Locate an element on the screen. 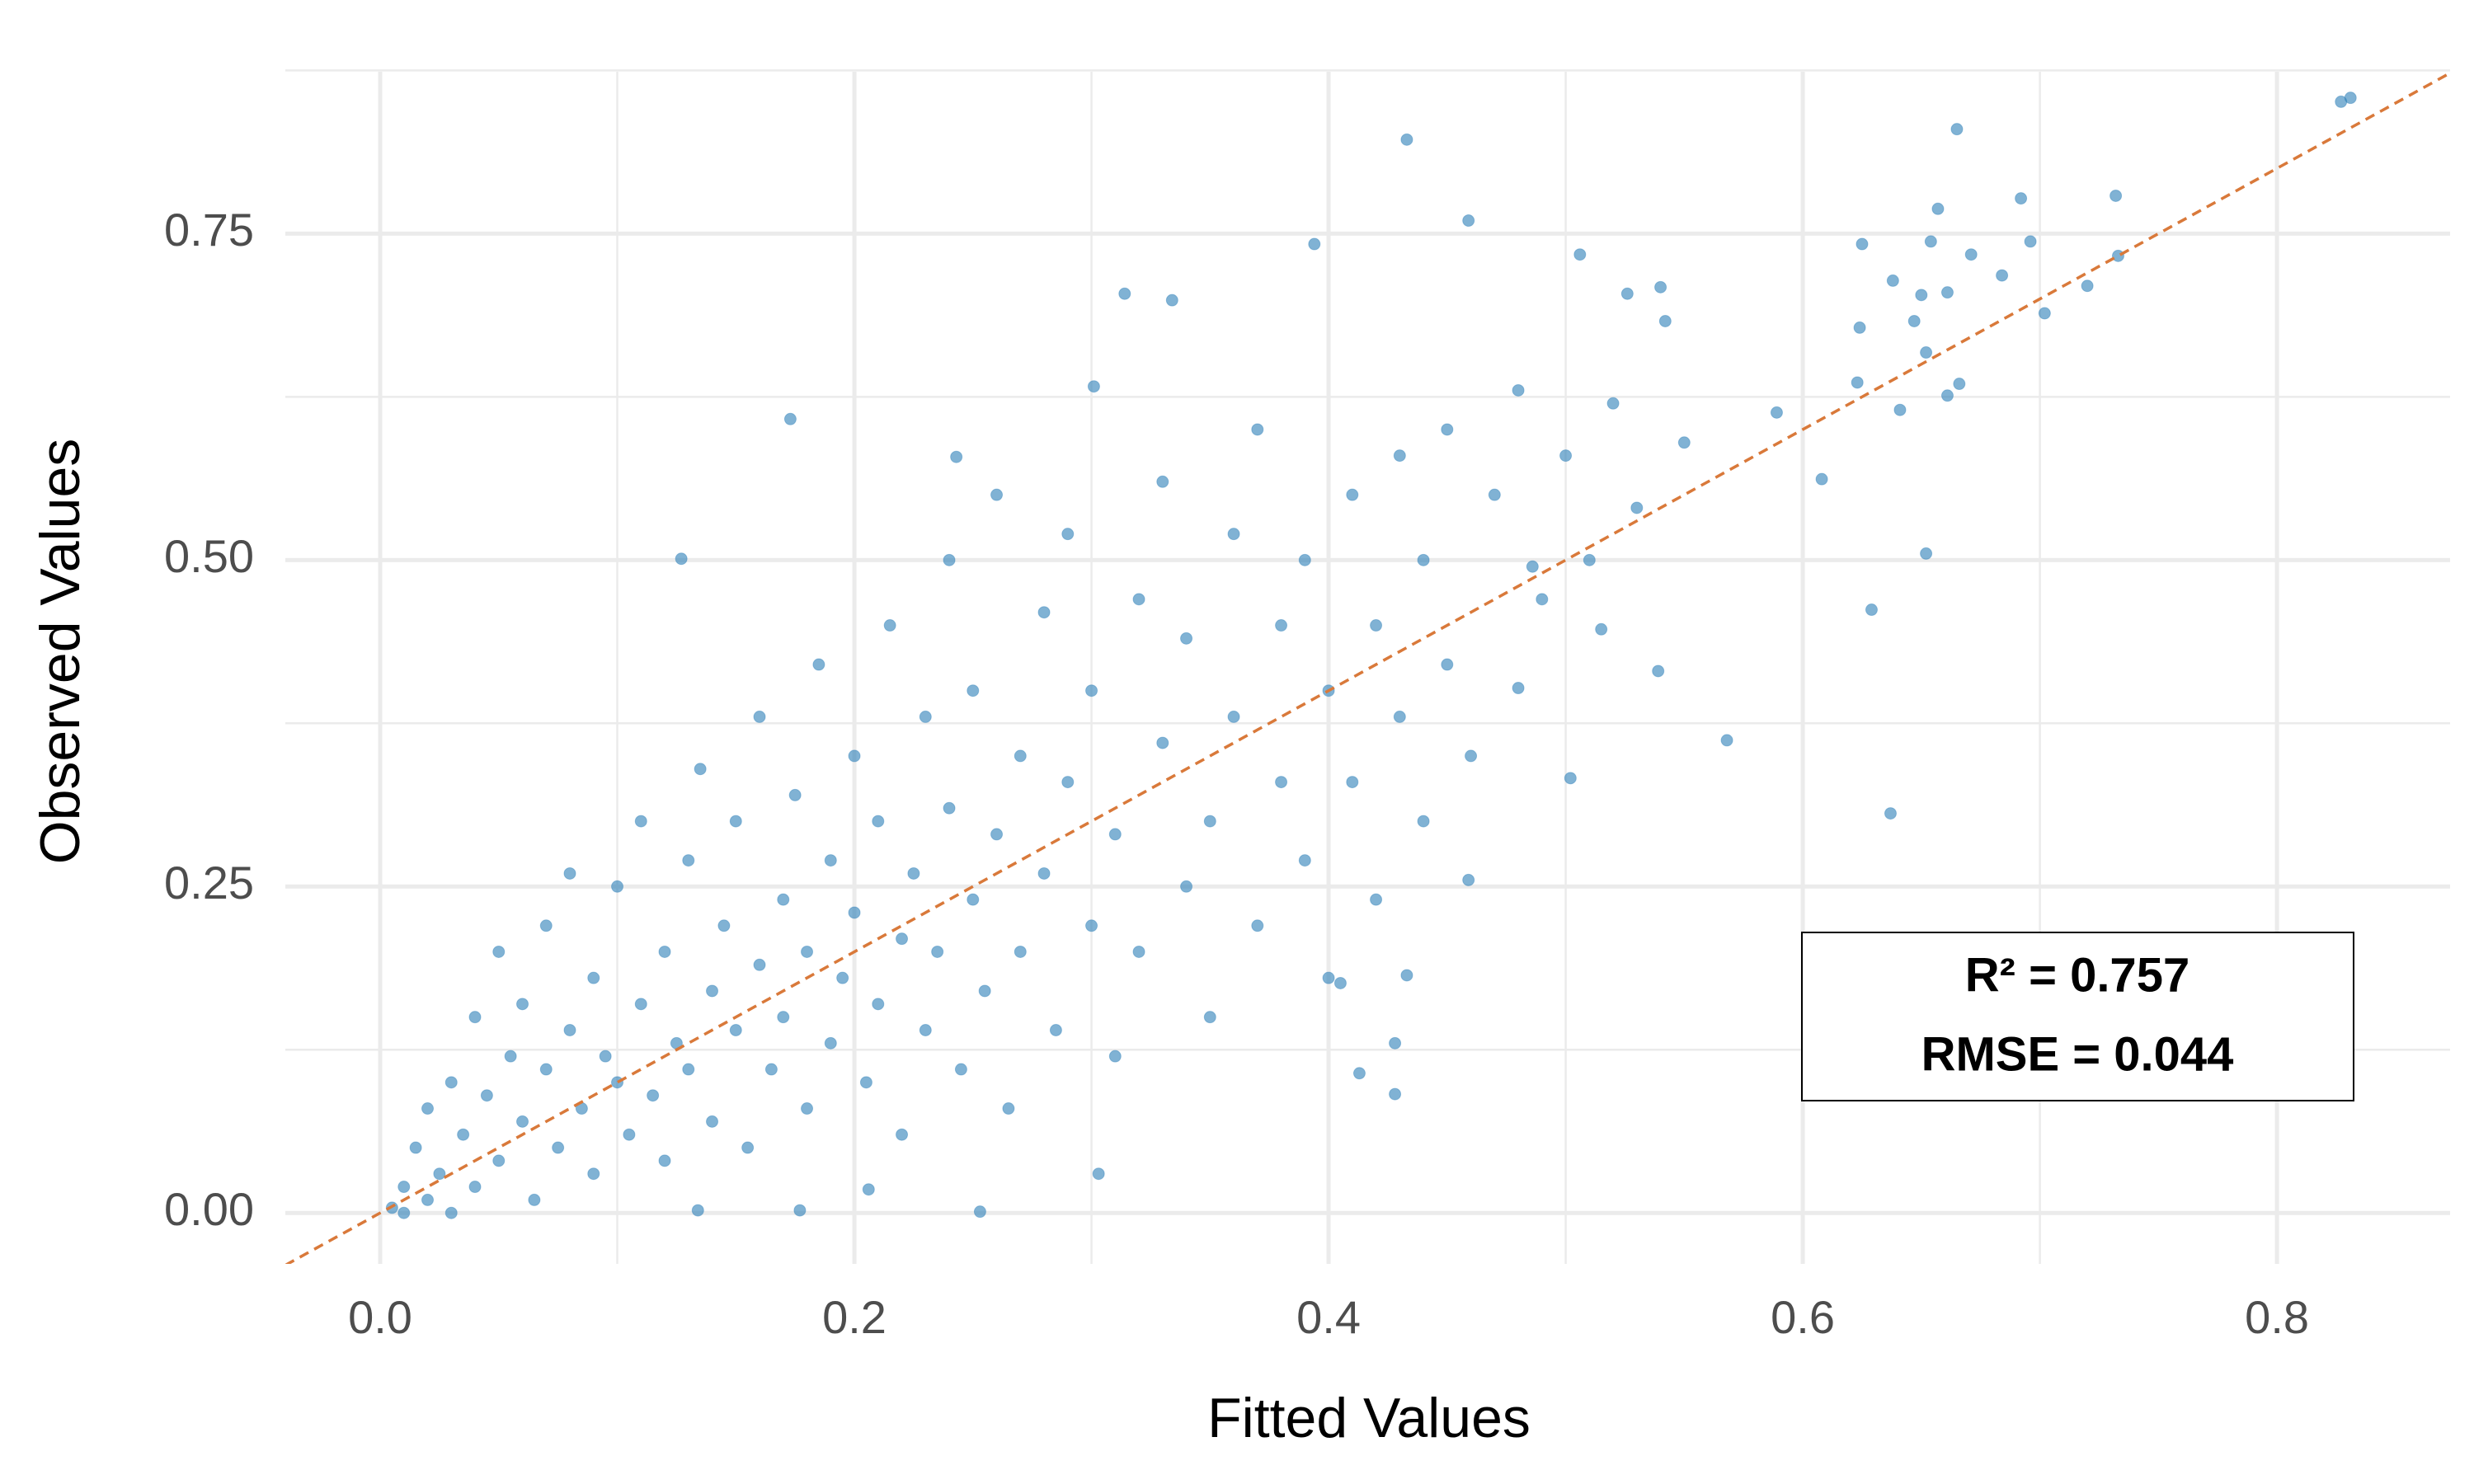 The width and height of the screenshot is (2474, 1484). x-tick-label: 0.2 is located at coordinates (854, 1317).